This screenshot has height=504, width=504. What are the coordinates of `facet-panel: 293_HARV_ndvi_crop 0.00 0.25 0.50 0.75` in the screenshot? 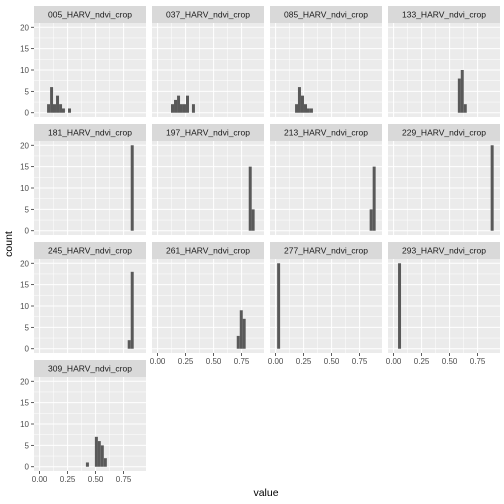 It's located at (443, 304).